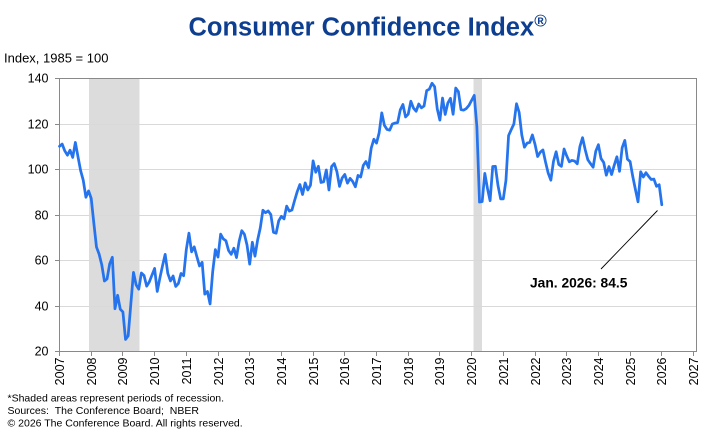 This screenshot has height=432, width=712. Describe the element at coordinates (472, 371) in the screenshot. I see `svg-text: 2020` at that location.